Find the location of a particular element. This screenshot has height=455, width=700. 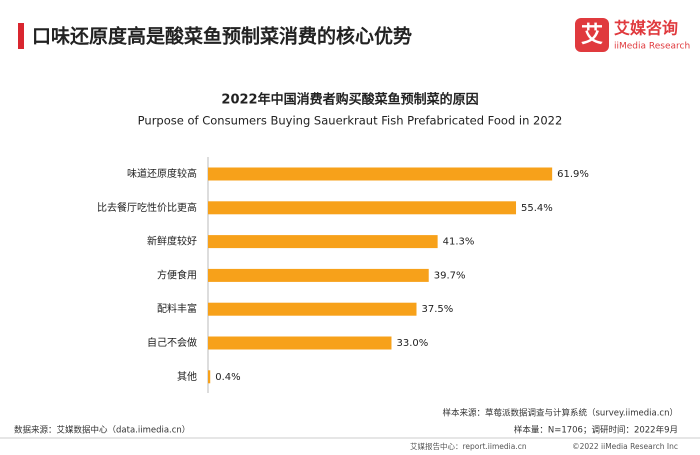

sample-source: 样本来源：草莓派数据调查与计算系统（survey.iimedia.cn） is located at coordinates (560, 413).